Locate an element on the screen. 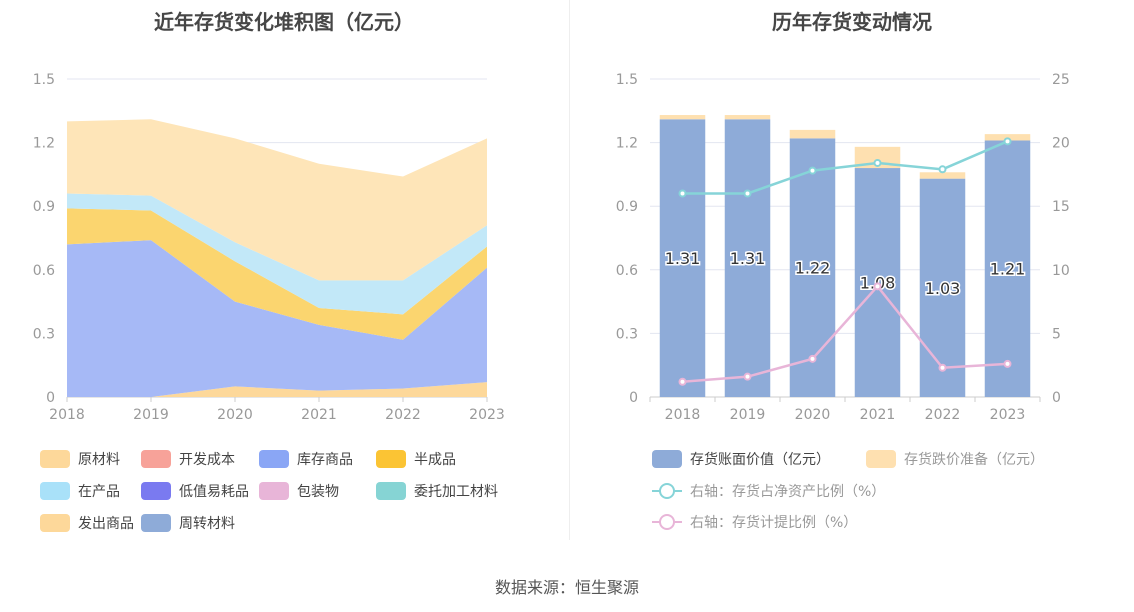 Image resolution: width=1134 pixels, height=612 pixels. legend-item: 半成品 is located at coordinates (416, 459).